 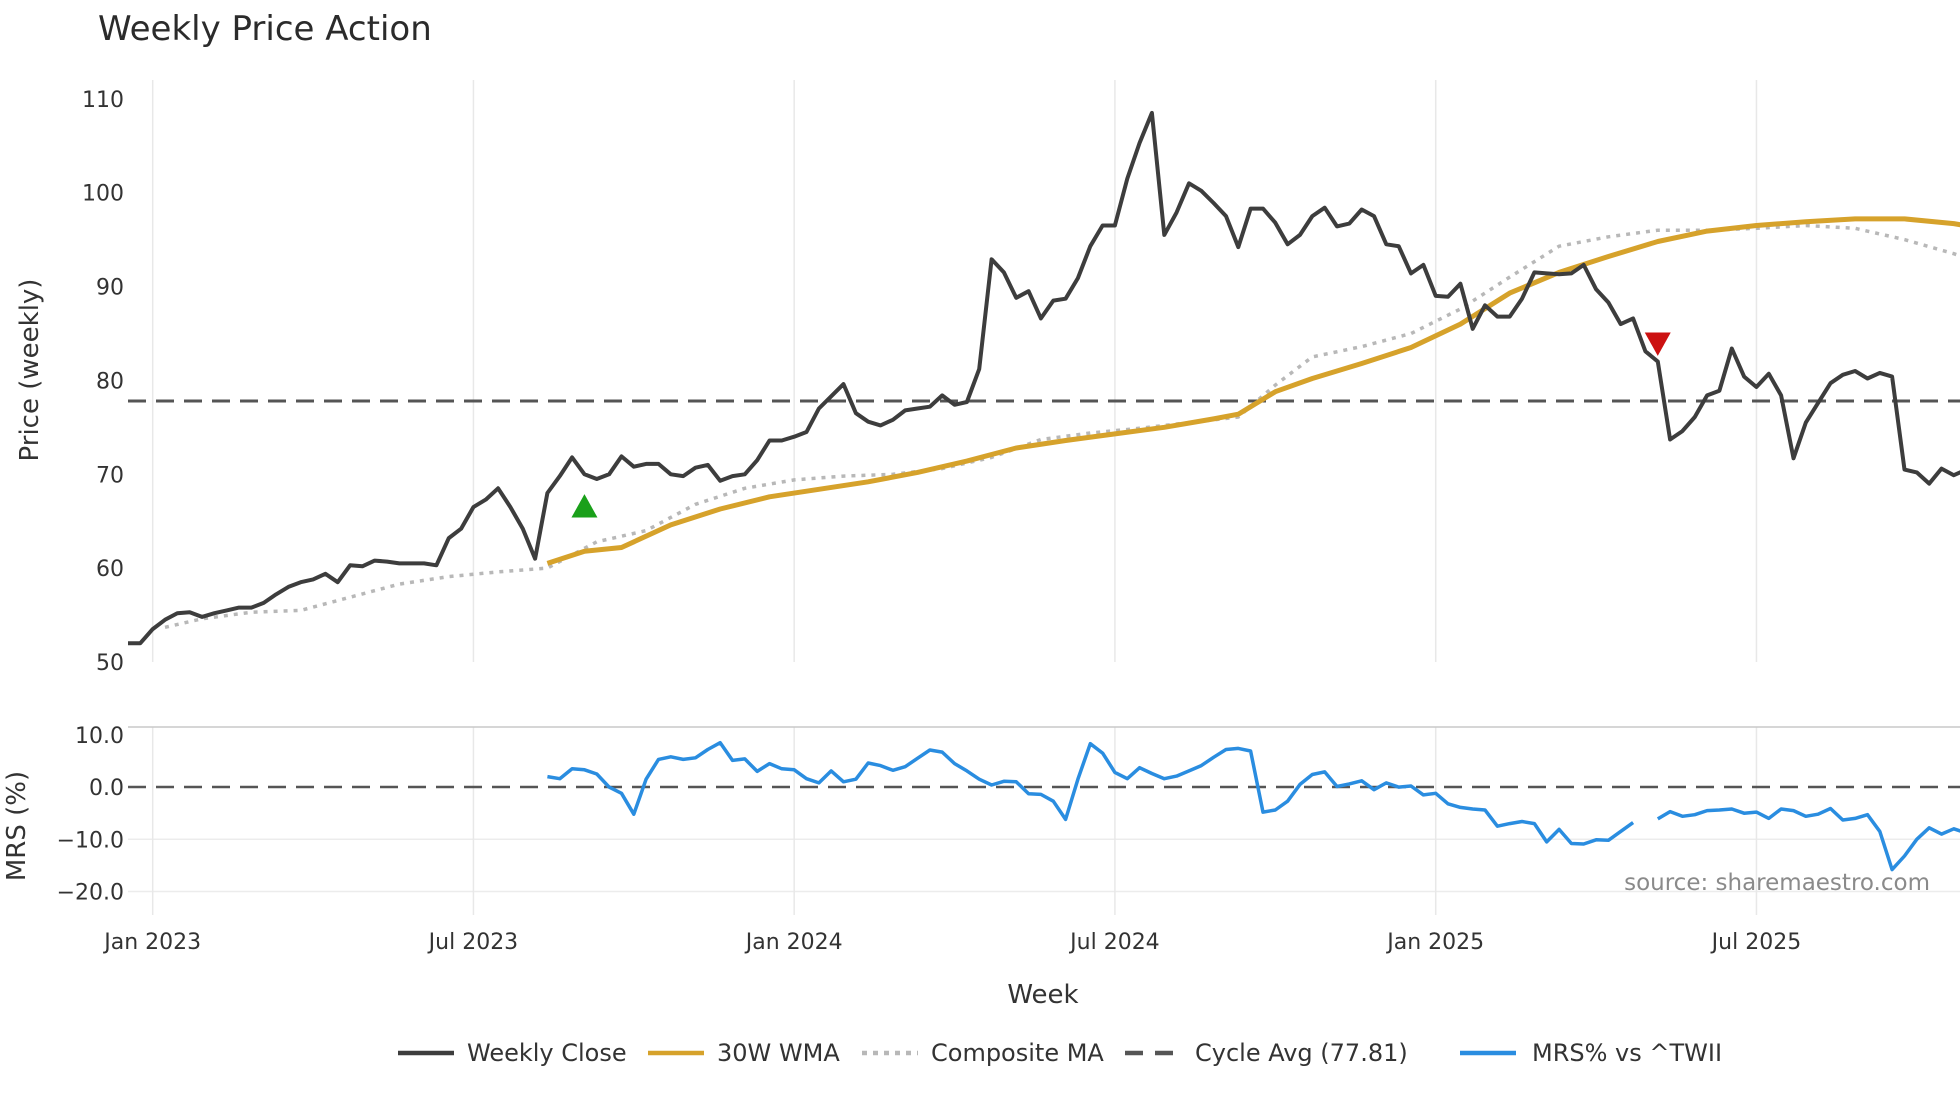 I want to click on x-tick-label: Jul 2024, so click(x=1114, y=942).